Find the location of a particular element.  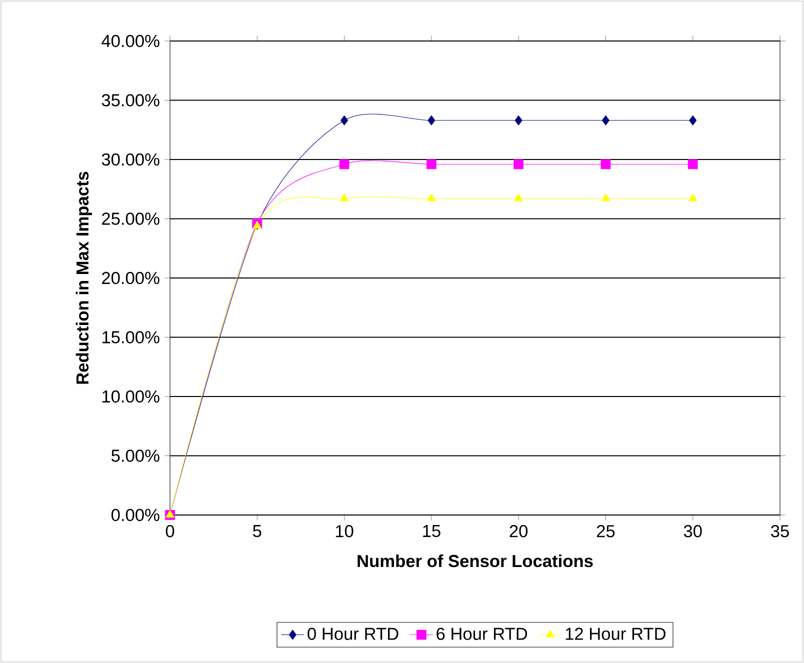

y-tick-label: 25.00% is located at coordinates (131, 218).